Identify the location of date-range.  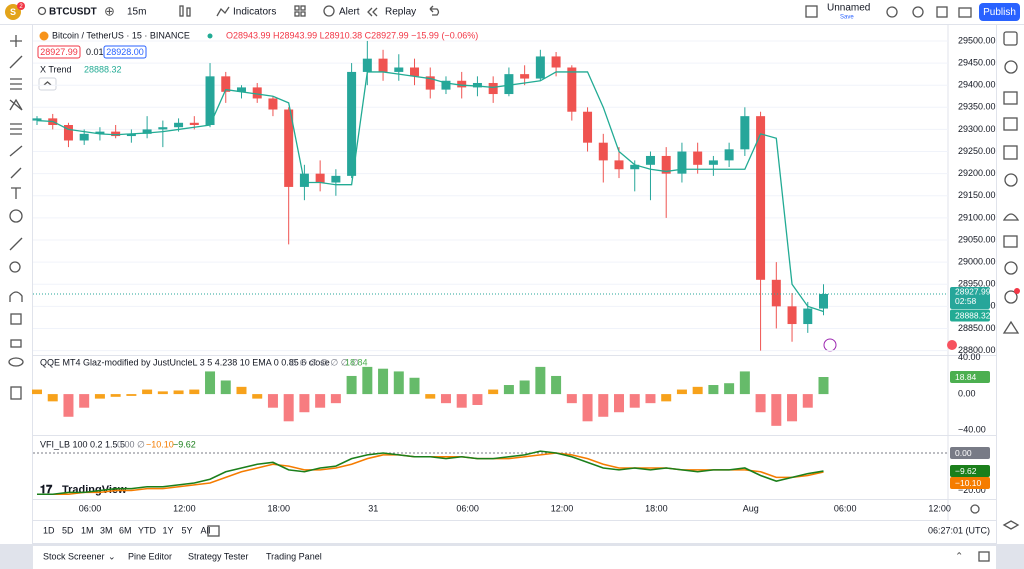
(213, 531).